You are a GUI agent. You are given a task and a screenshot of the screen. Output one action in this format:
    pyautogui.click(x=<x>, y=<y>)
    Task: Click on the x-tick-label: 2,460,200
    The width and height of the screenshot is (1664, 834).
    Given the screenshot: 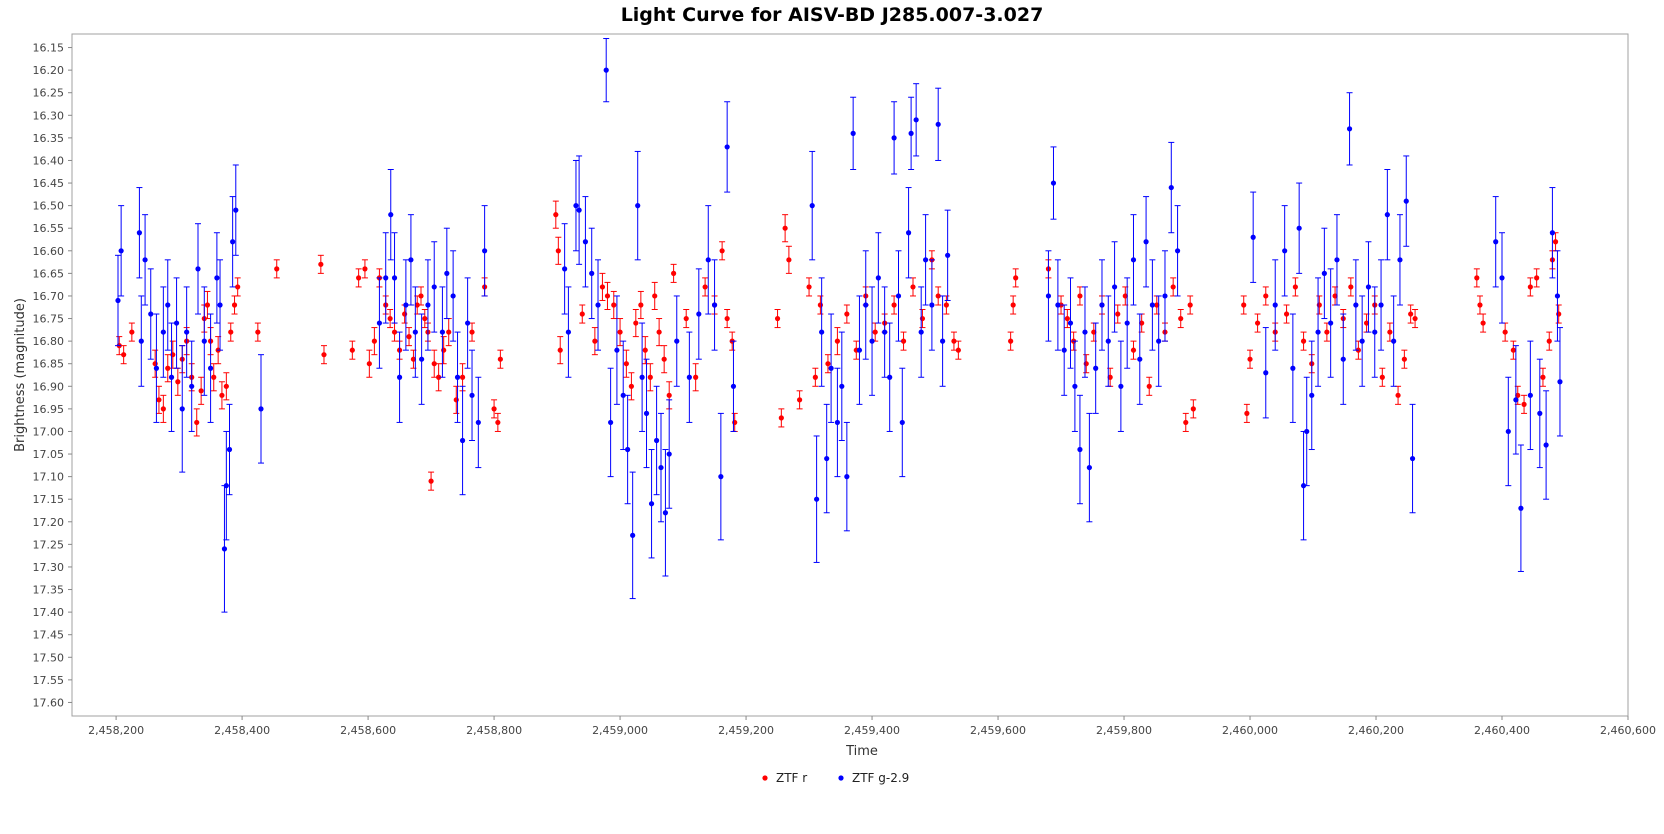 What is the action you would take?
    pyautogui.click(x=1376, y=730)
    